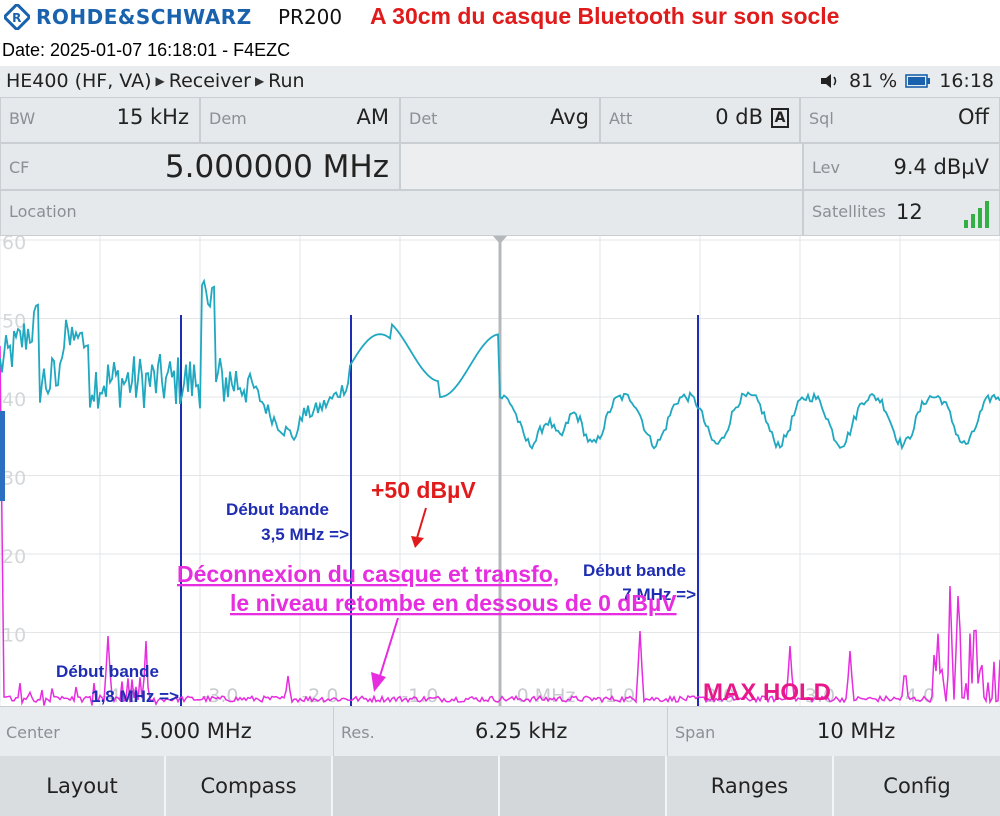 The image size is (1000, 816). Describe the element at coordinates (659, 594) in the screenshot. I see `band-7-line2: 7 MHz =>` at that location.